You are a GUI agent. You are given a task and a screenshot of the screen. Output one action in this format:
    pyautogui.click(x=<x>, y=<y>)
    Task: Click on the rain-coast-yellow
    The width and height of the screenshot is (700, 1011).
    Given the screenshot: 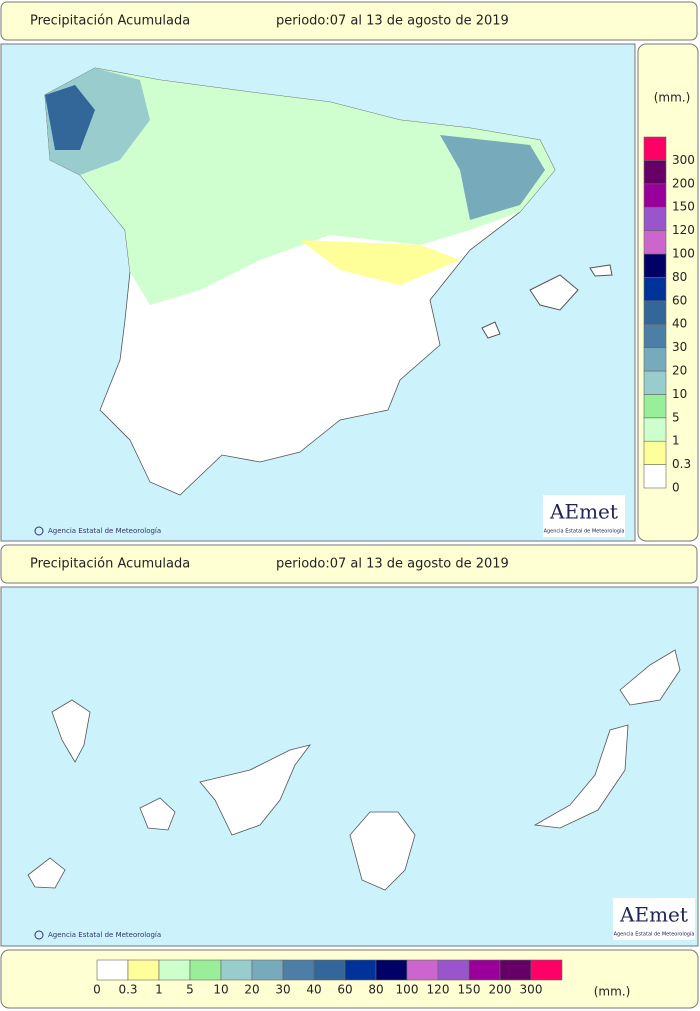 What is the action you would take?
    pyautogui.click(x=380, y=262)
    